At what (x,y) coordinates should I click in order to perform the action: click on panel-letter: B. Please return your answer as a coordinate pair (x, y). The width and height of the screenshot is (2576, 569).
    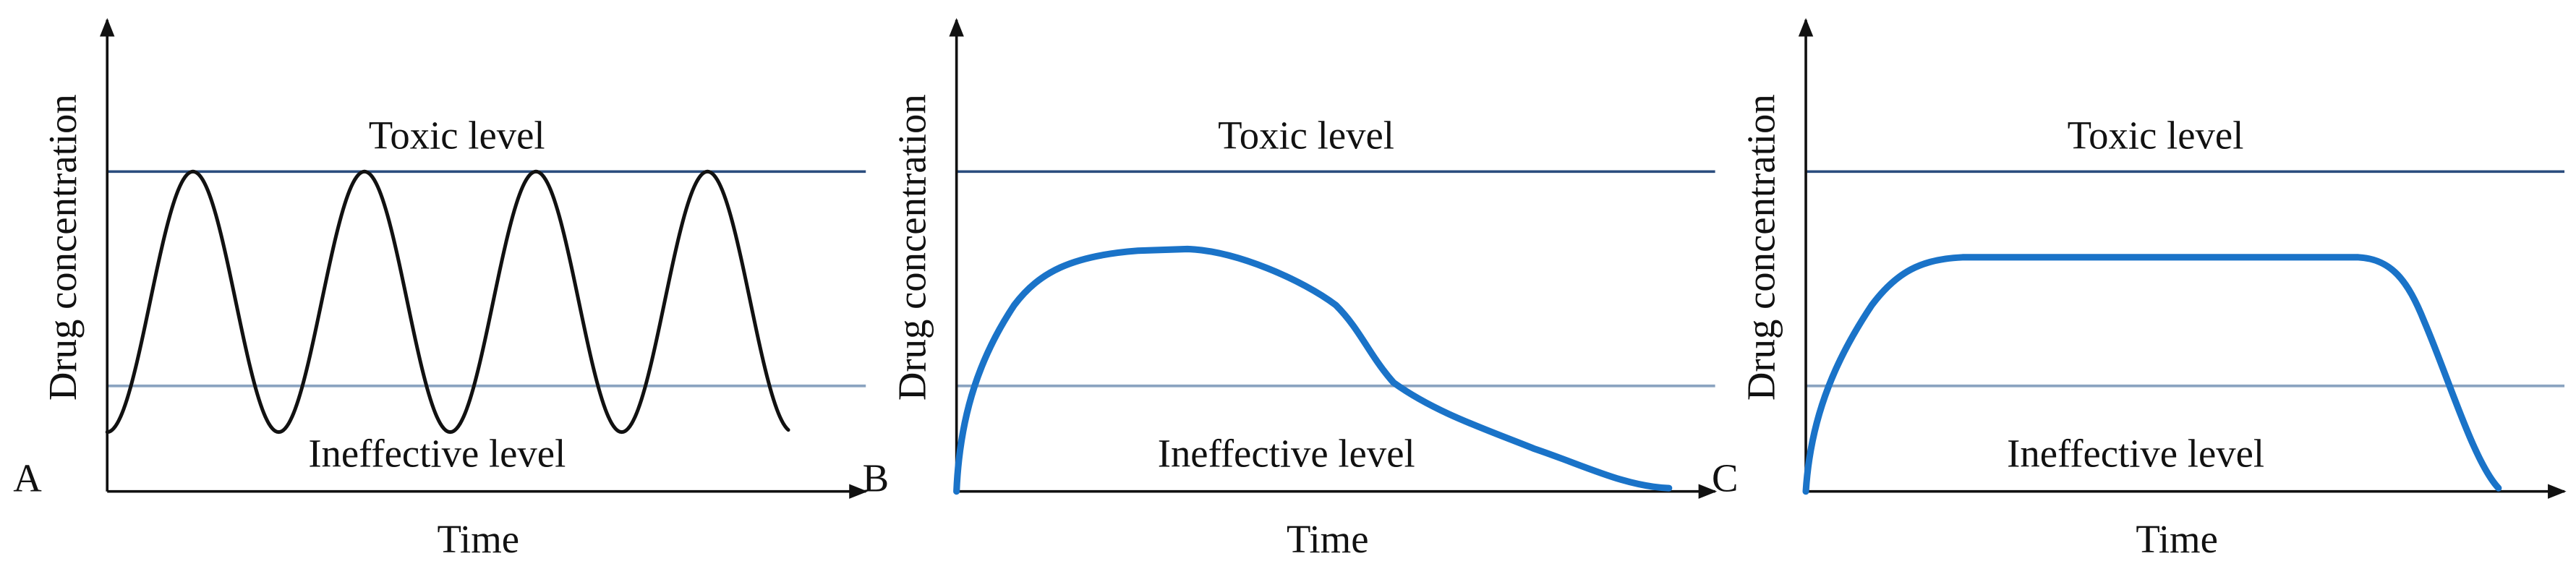
    Looking at the image, I should click on (877, 478).